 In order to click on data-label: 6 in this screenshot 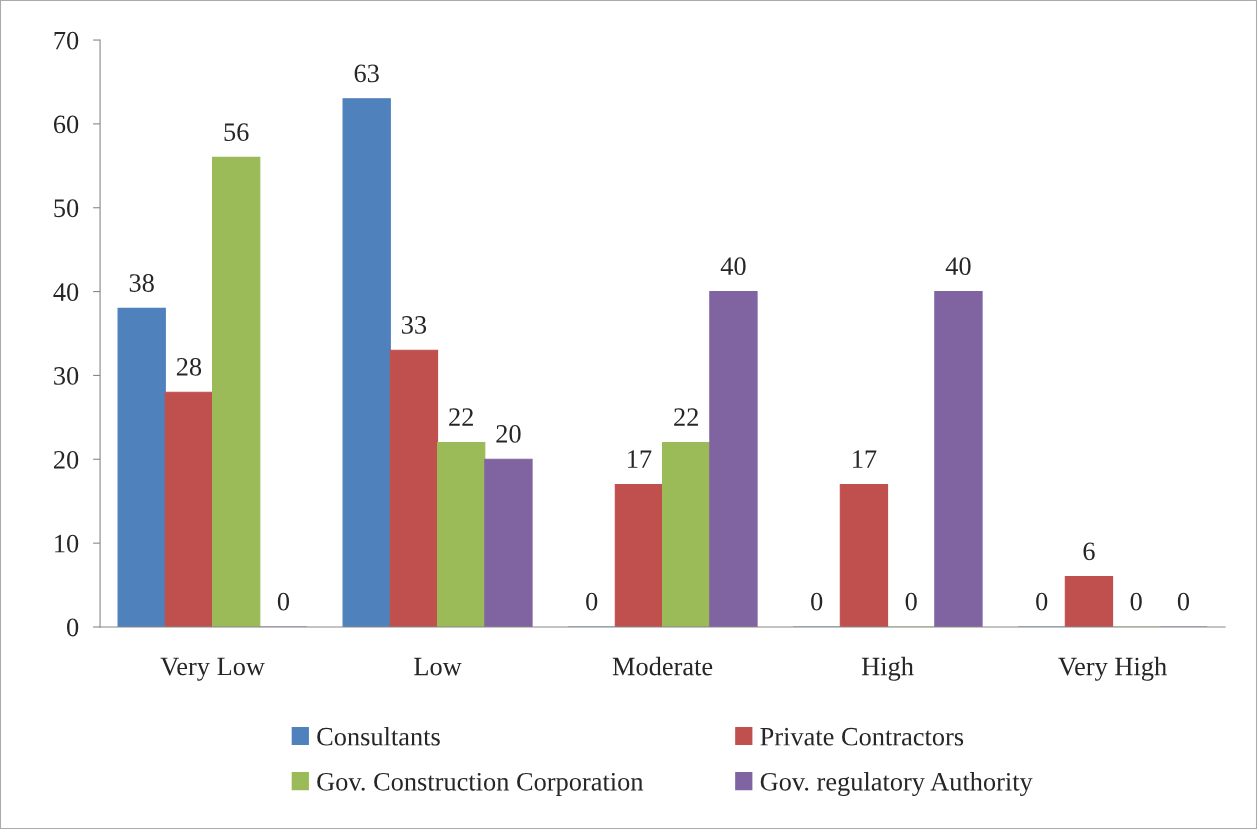, I will do `click(1089, 551)`.